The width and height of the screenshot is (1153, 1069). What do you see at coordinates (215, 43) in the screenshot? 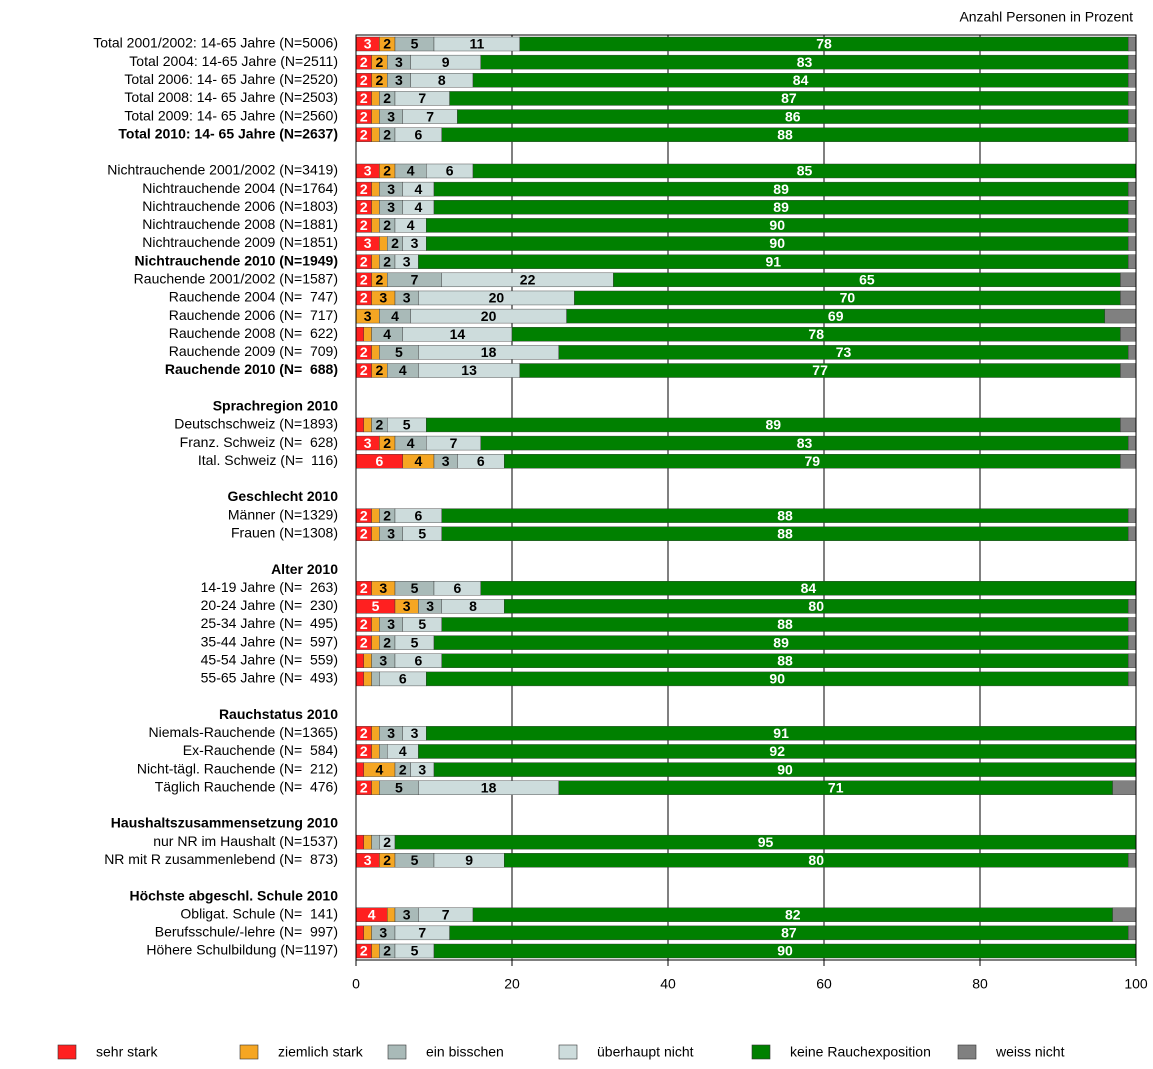
I see `category-label: Total 2001/2002: 14-65 Jahre (N=5006)` at bounding box center [215, 43].